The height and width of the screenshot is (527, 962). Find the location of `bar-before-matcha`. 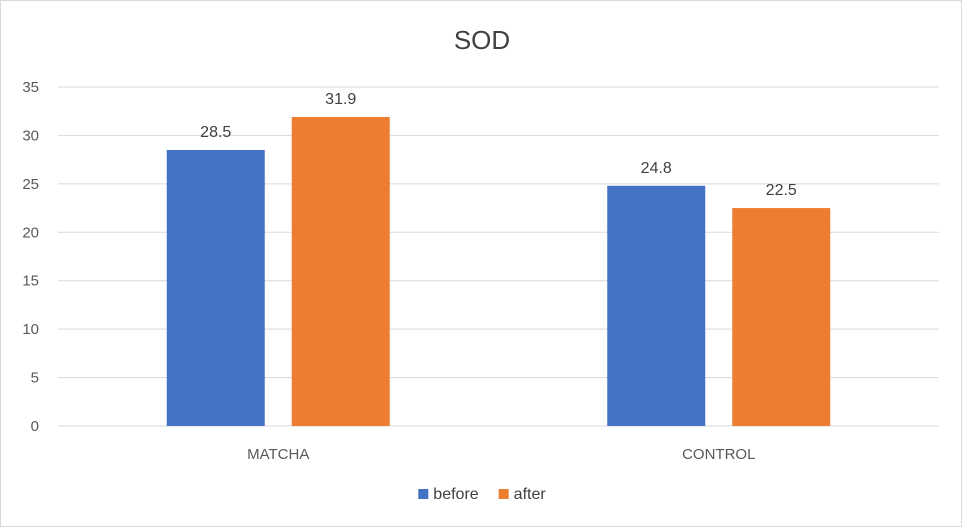

bar-before-matcha is located at coordinates (215, 287).